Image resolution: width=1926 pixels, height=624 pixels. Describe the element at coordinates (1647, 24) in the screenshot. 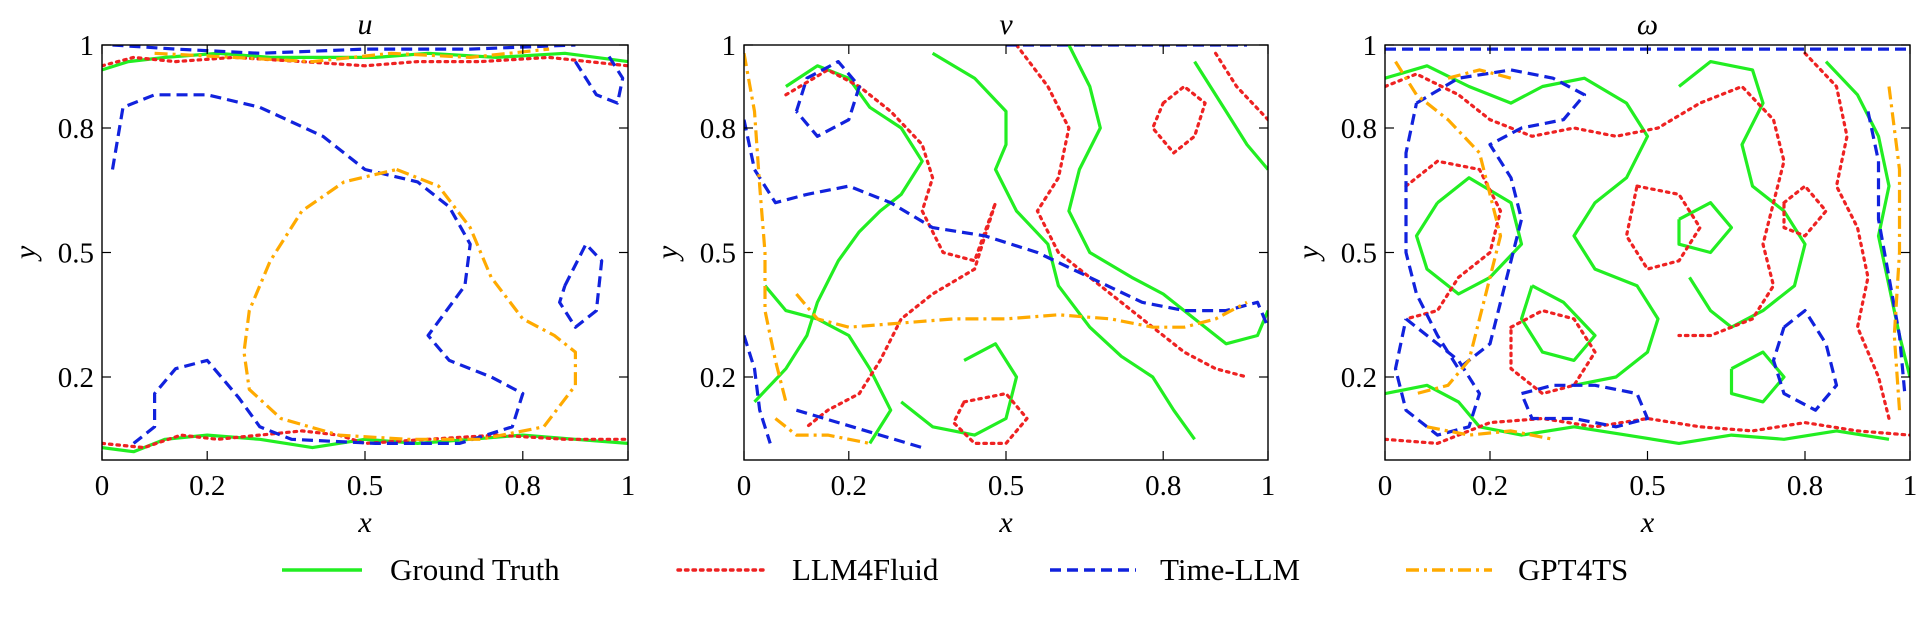

I see `panel-title: ω` at that location.